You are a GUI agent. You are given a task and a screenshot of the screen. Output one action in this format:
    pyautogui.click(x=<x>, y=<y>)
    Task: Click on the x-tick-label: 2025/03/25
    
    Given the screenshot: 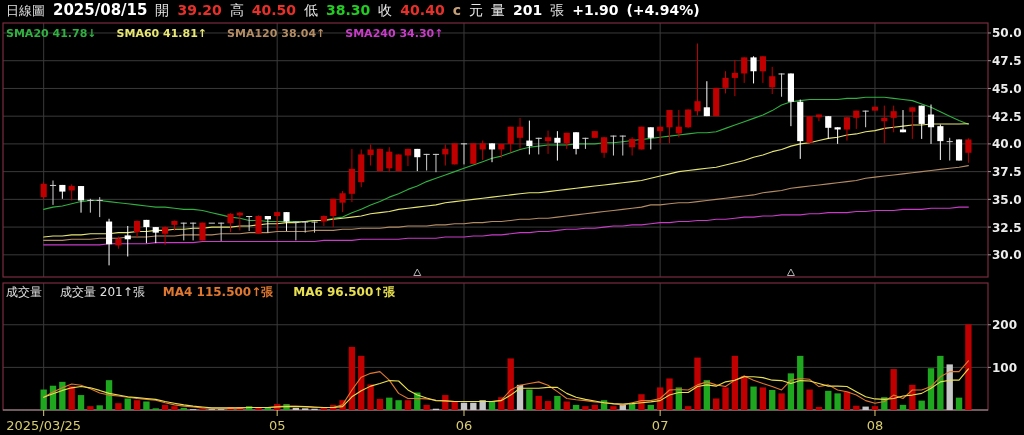 What is the action you would take?
    pyautogui.click(x=44, y=425)
    